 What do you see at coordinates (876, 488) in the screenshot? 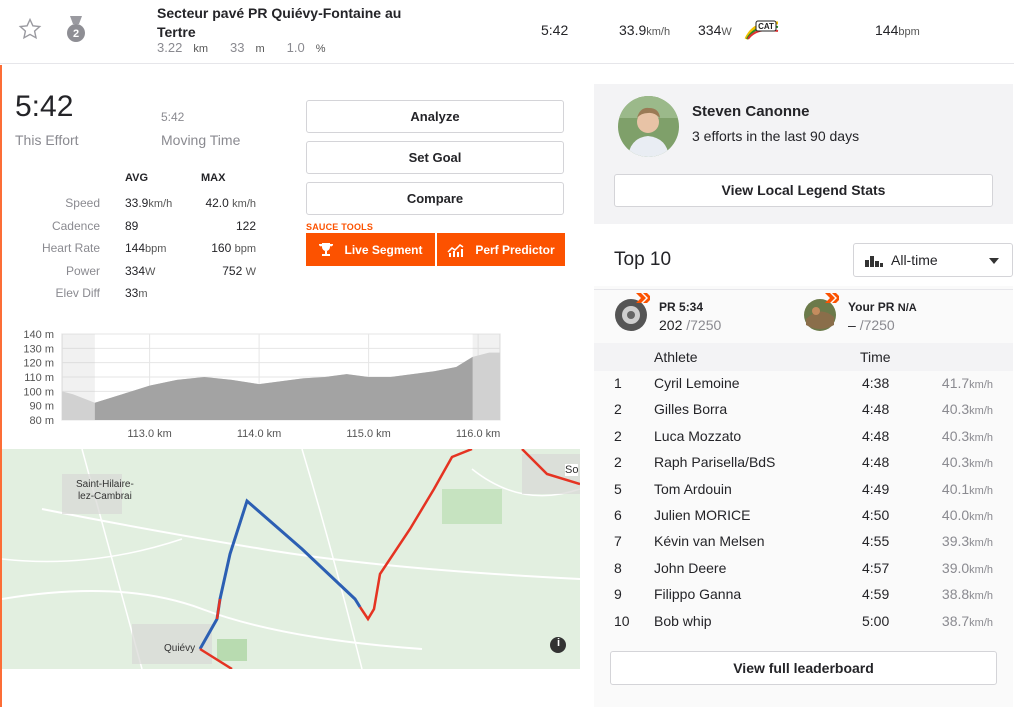
I see `row-time: 4:49` at bounding box center [876, 488].